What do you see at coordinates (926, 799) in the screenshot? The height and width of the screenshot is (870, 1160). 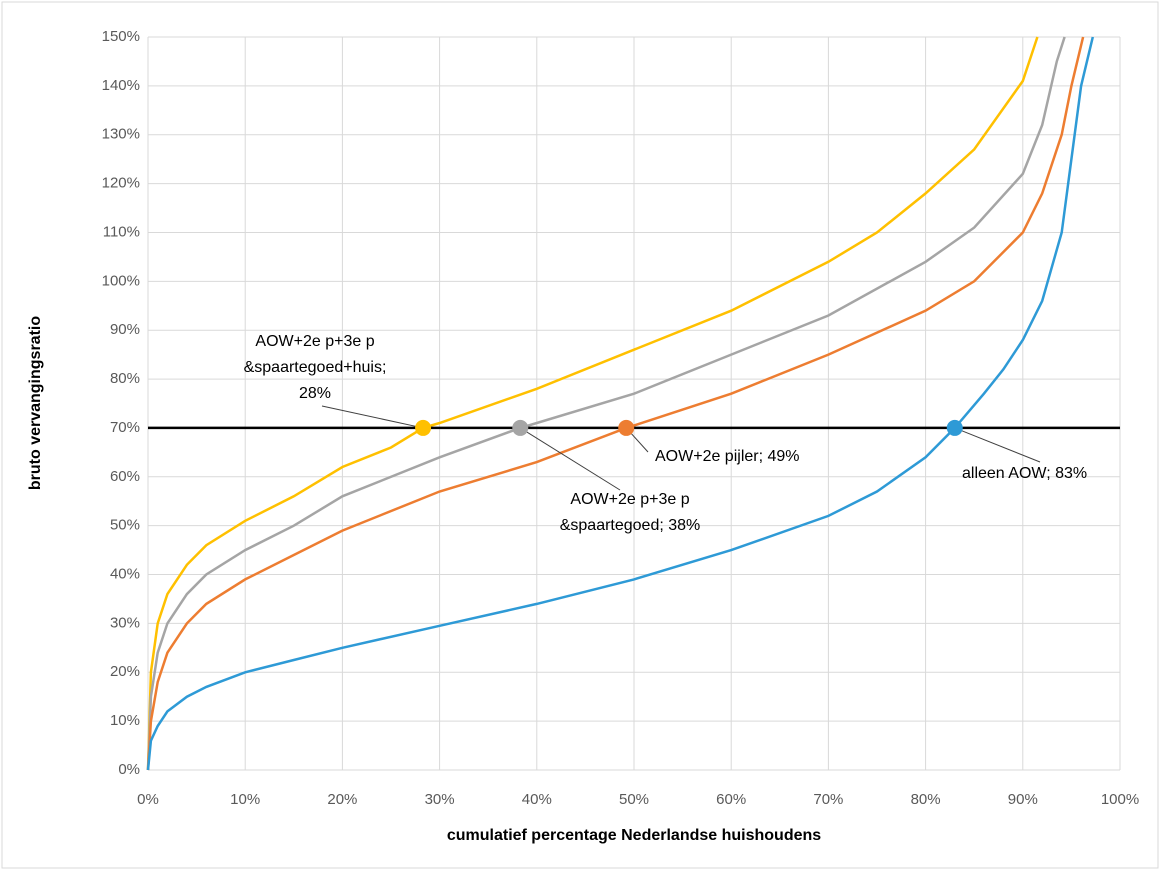 I see `x-tick-label: 80%` at bounding box center [926, 799].